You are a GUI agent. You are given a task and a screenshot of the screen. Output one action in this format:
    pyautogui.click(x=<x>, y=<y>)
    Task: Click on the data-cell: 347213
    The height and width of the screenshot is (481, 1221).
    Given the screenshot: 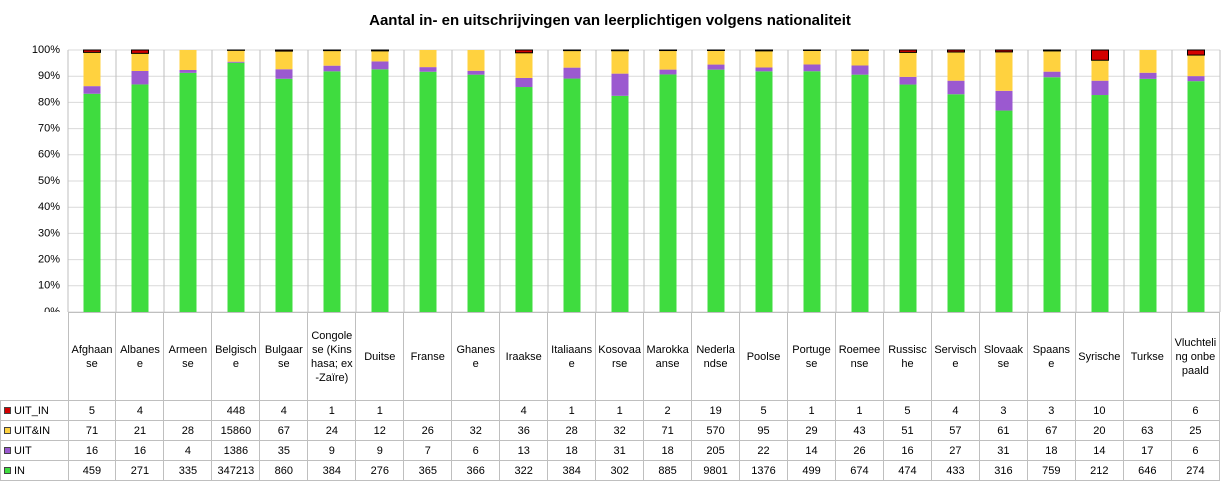 What is the action you would take?
    pyautogui.click(x=236, y=470)
    